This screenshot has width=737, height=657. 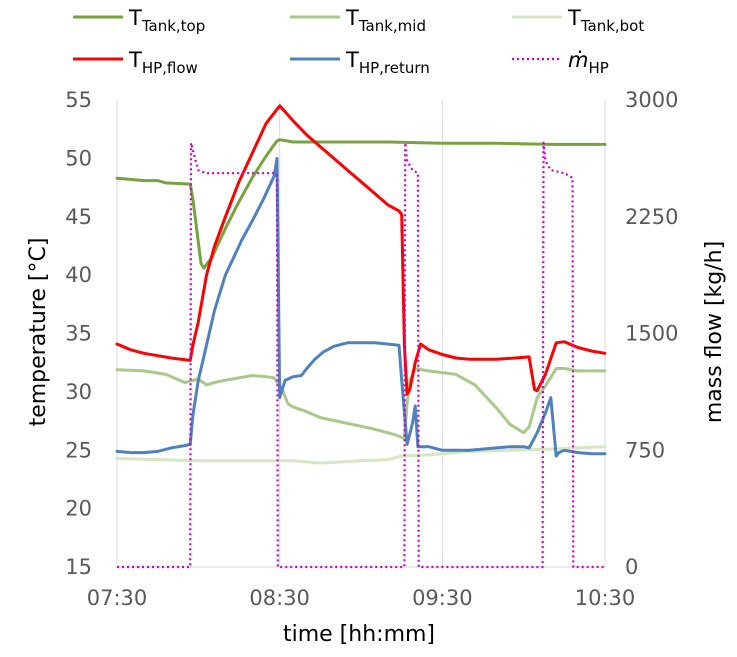 I want to click on right-tick-label: 0, so click(x=631, y=567).